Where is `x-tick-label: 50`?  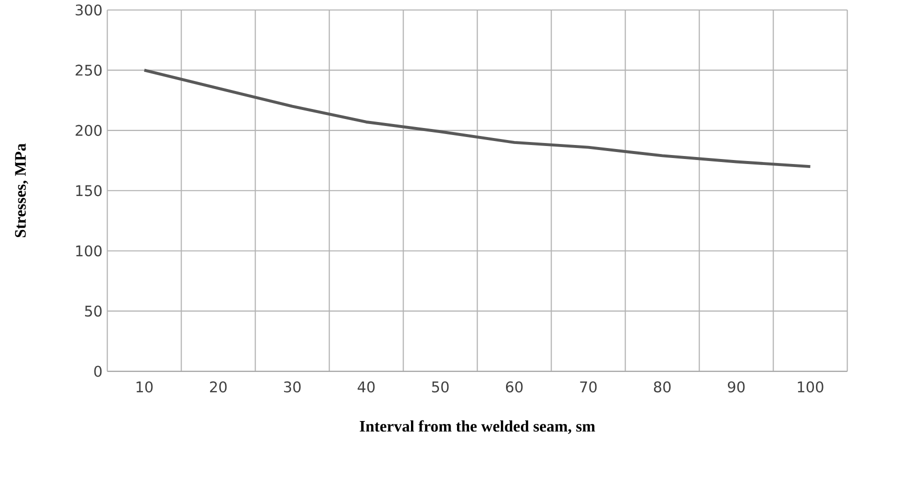
x-tick-label: 50 is located at coordinates (440, 386).